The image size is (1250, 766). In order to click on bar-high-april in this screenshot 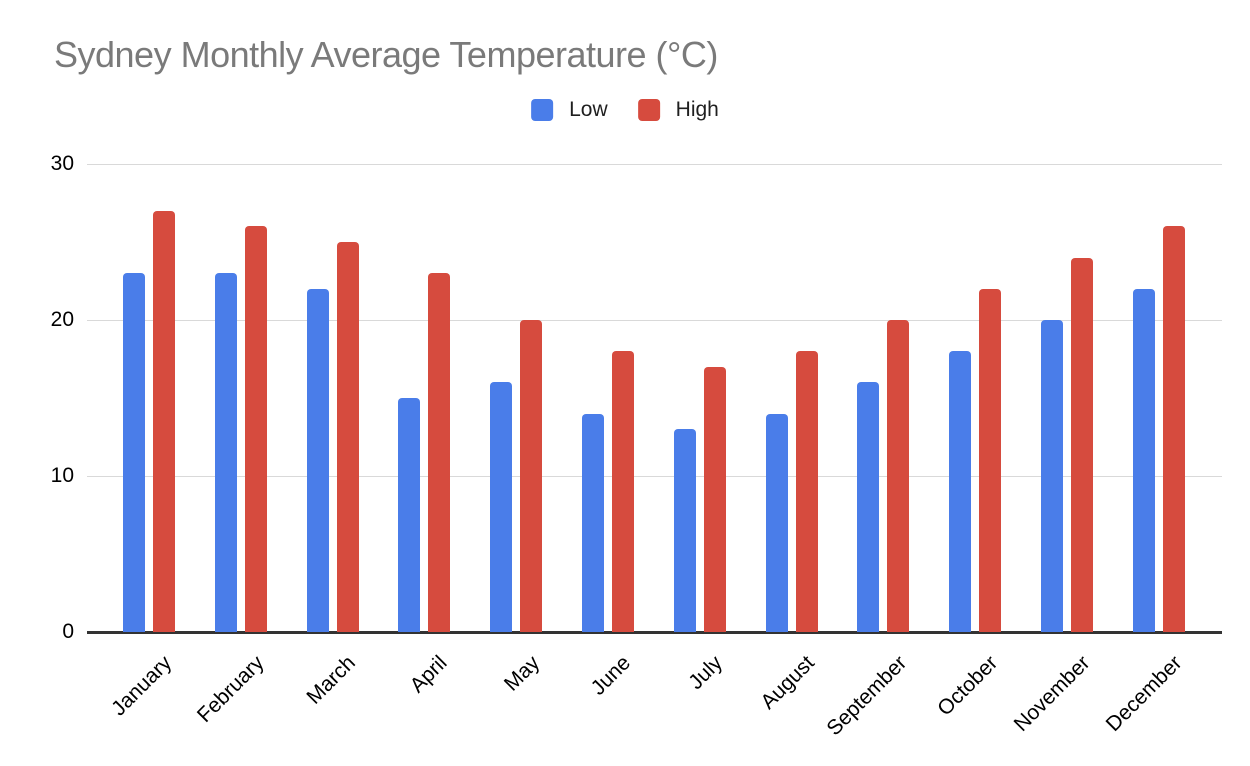, I will do `click(439, 452)`.